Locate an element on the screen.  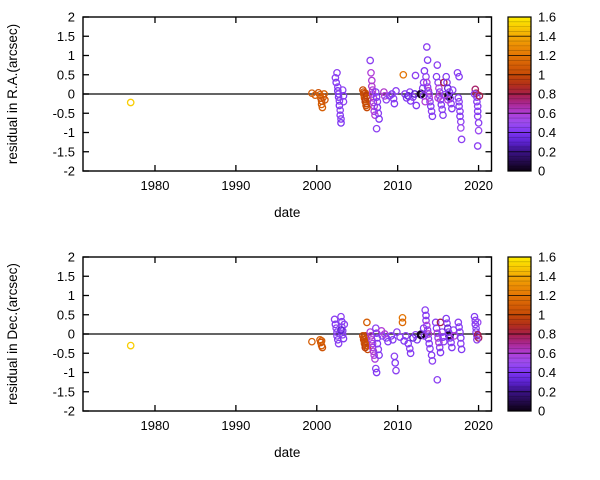
colorbar-border is located at coordinates (519, 94).